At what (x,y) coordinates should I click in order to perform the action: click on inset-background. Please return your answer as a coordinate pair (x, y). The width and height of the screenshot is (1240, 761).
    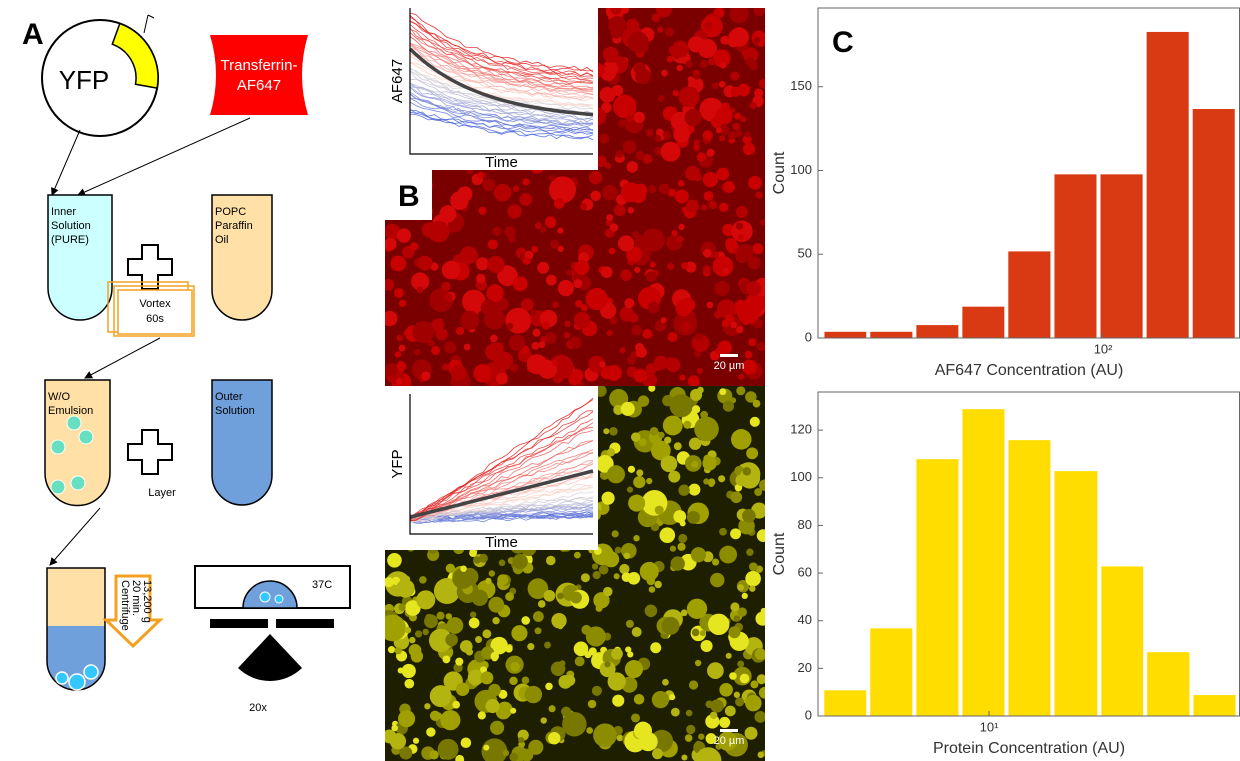
    Looking at the image, I should click on (491, 468).